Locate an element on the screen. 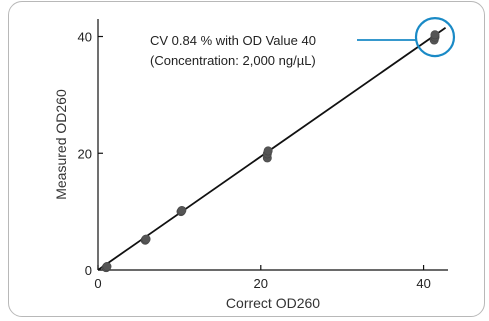 This screenshot has height=321, width=489. annotation-line-2: (Concentration: 2,000 ng/µL) is located at coordinates (233, 60).